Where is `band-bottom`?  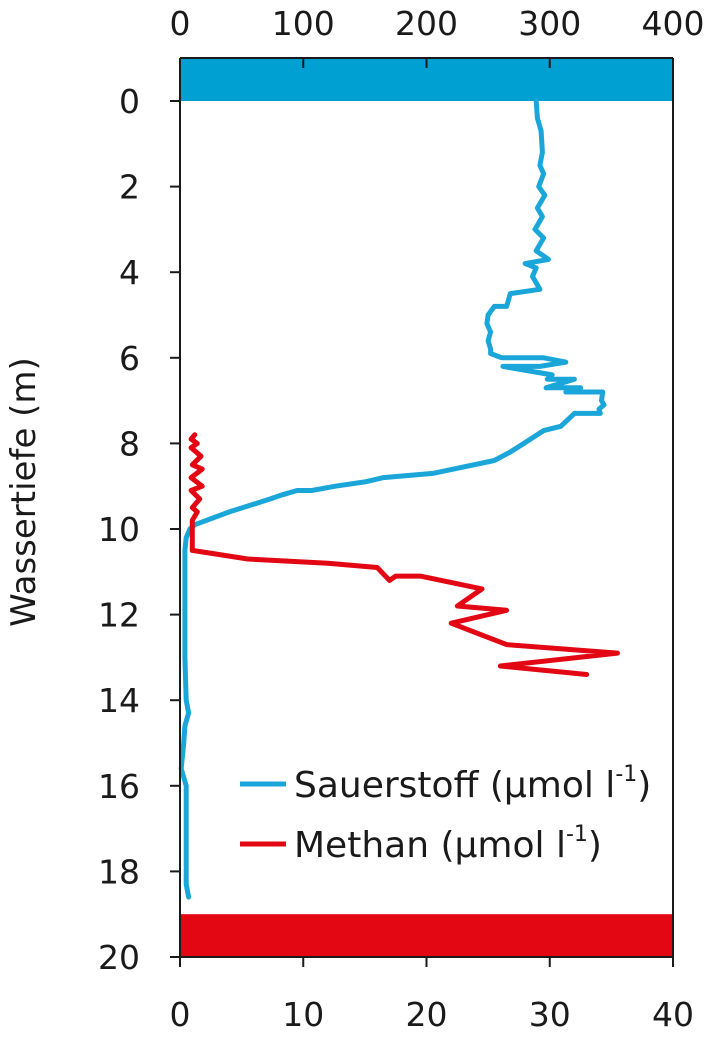 band-bottom is located at coordinates (426, 935).